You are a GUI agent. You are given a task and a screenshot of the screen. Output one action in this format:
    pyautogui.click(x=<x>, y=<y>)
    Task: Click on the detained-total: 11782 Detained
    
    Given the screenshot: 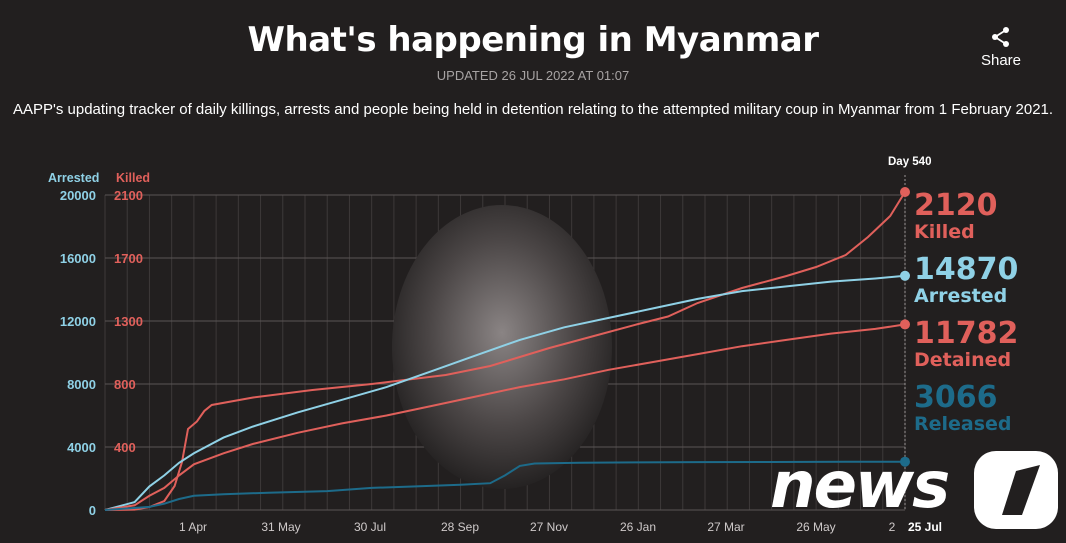 What is the action you would take?
    pyautogui.click(x=966, y=343)
    